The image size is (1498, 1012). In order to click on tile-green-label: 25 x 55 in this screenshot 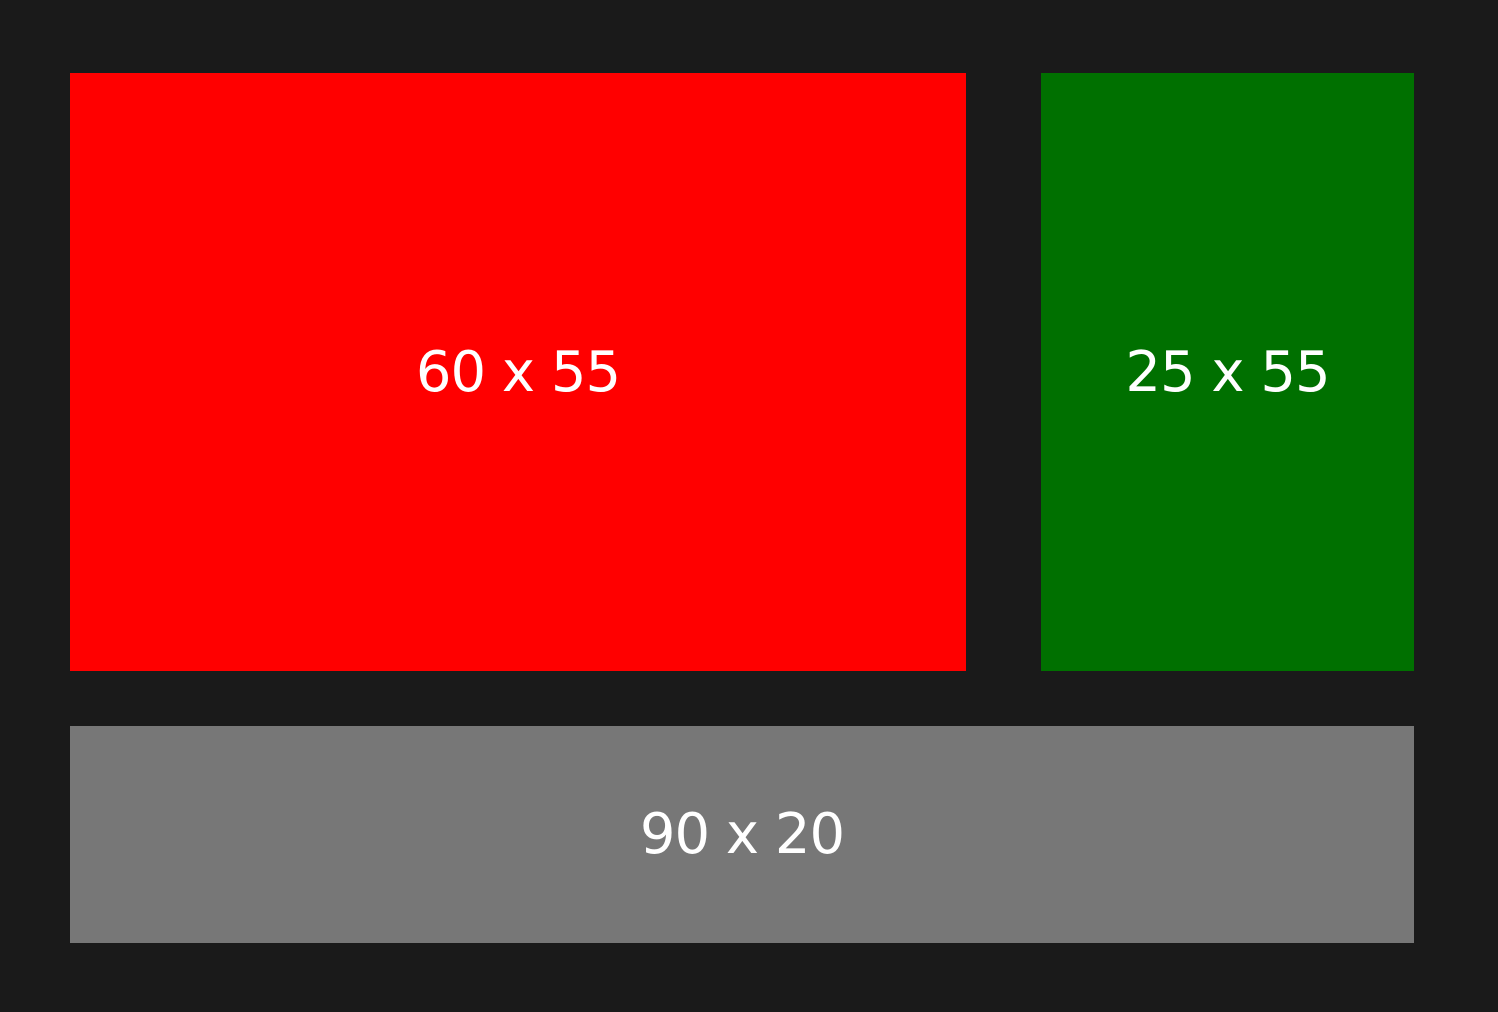, I will do `click(1227, 372)`.